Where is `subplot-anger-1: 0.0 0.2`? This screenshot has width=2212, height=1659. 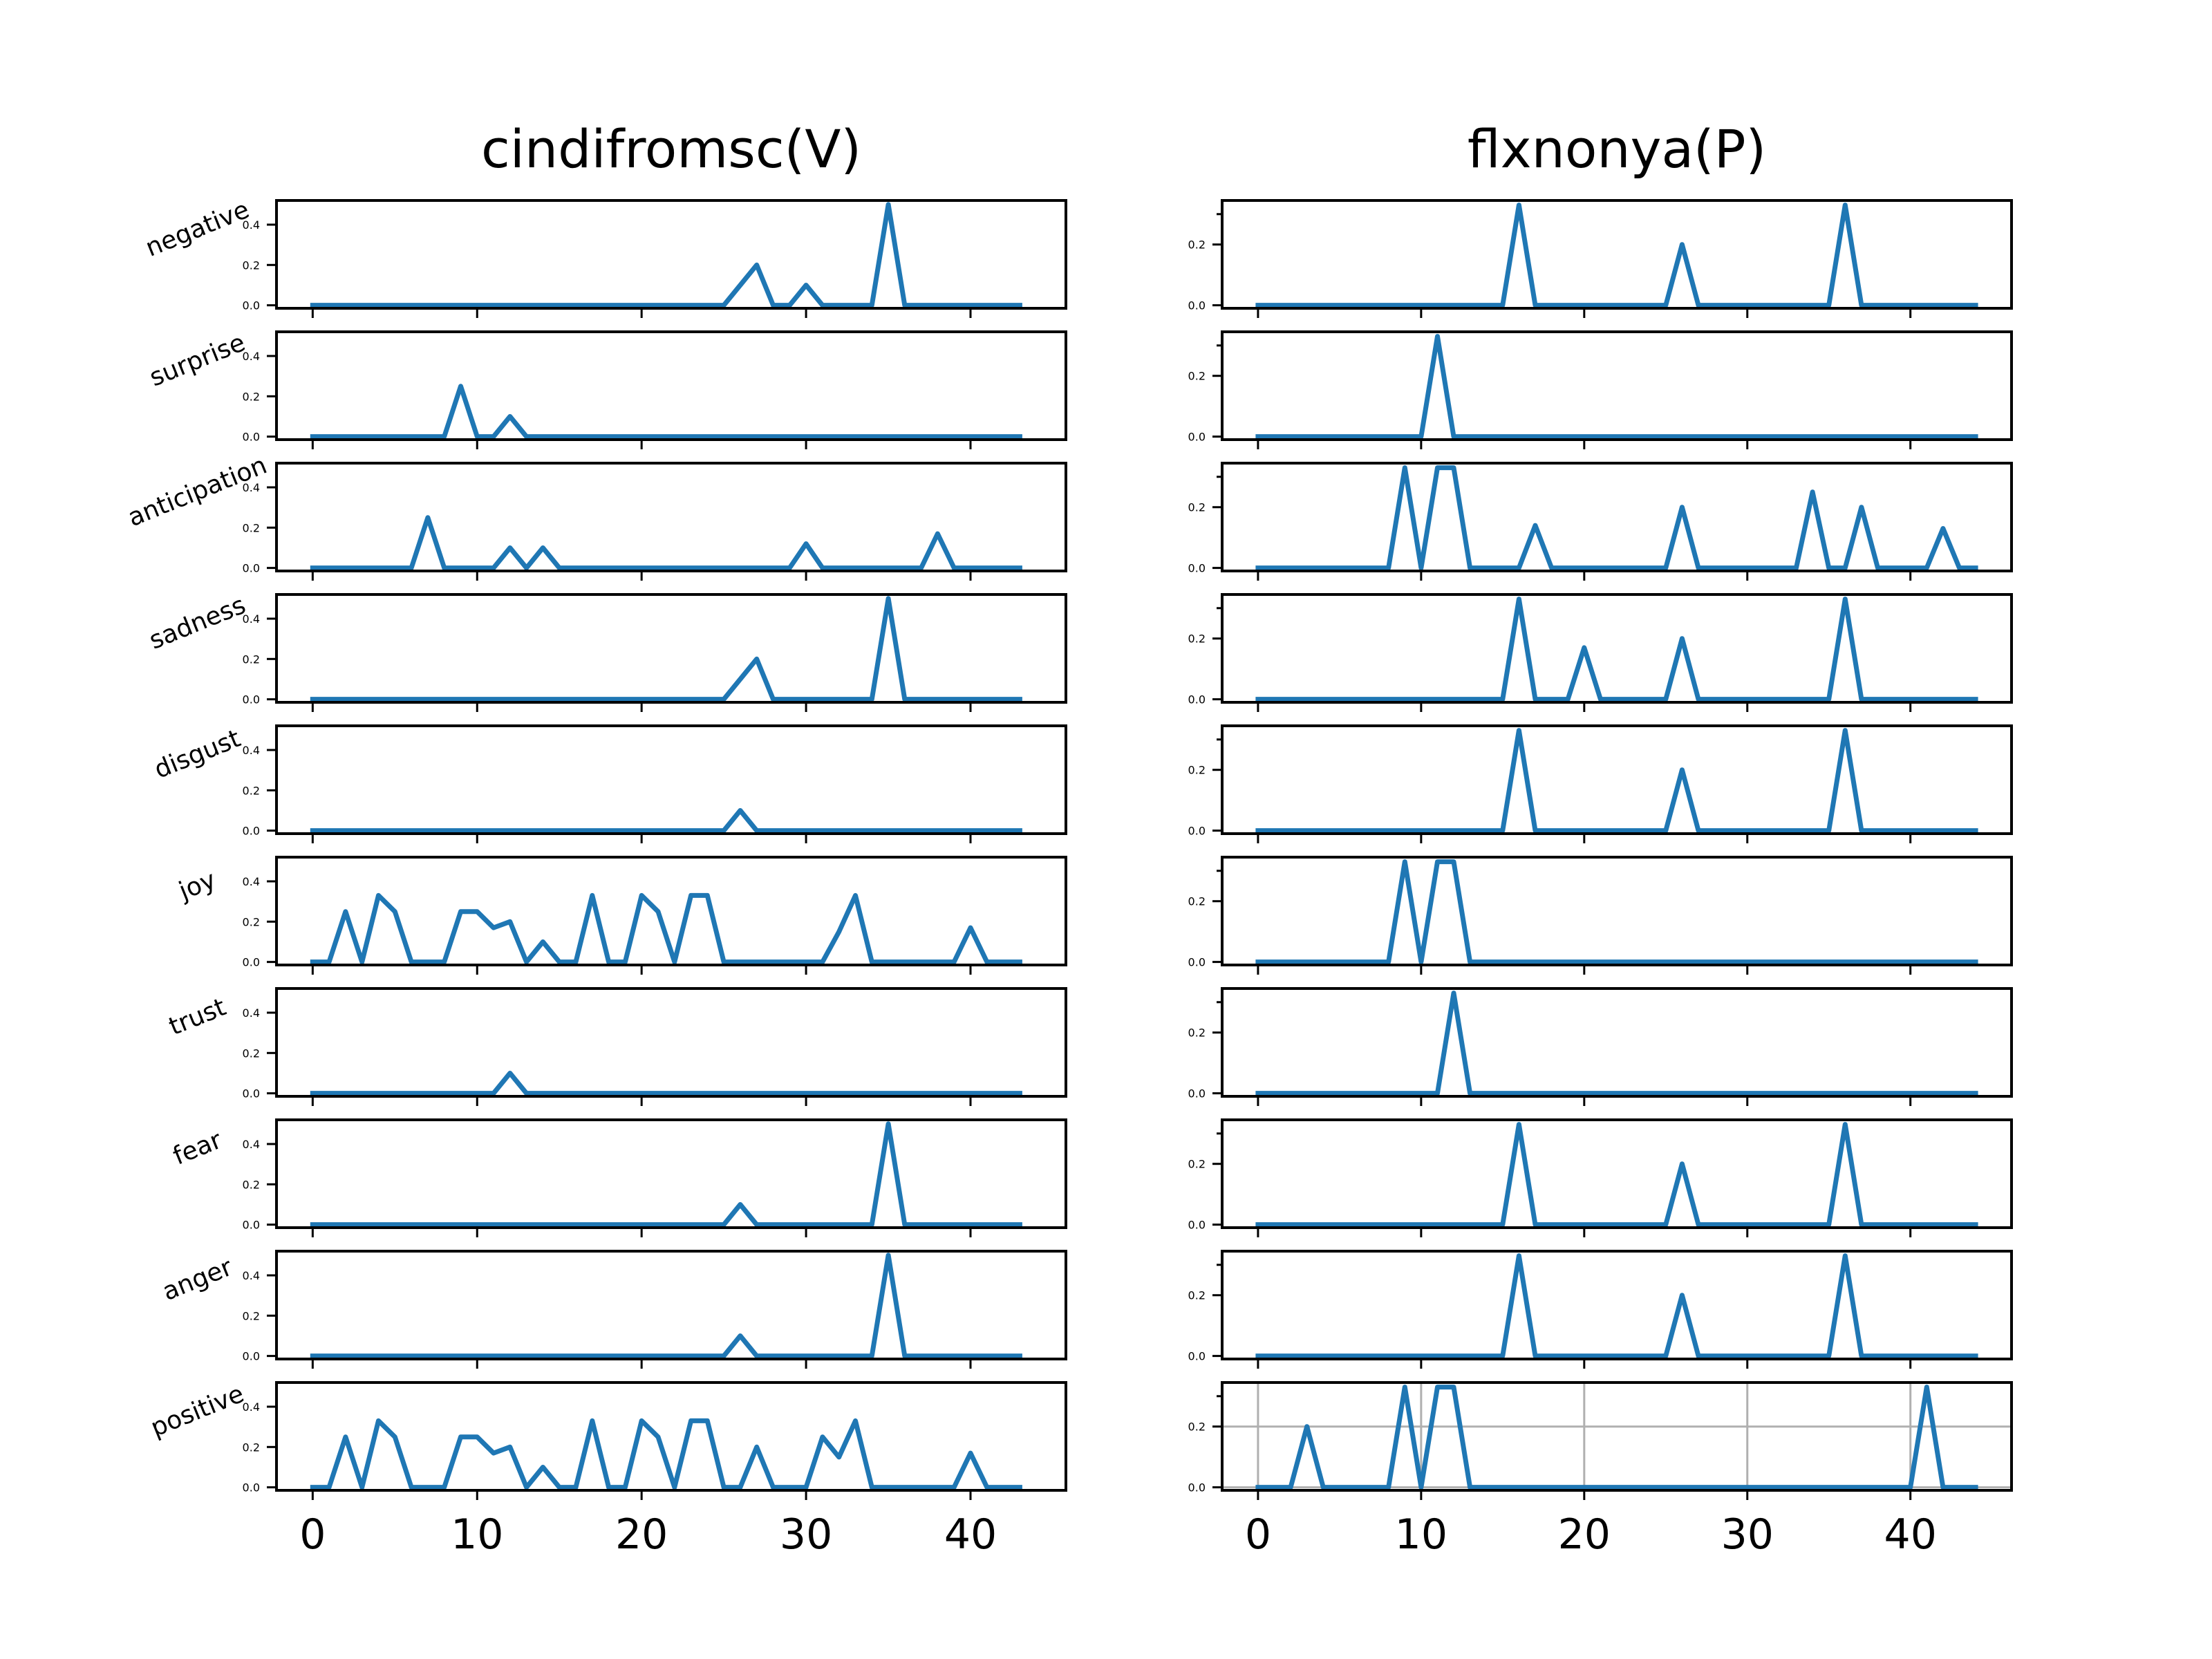
subplot-anger-1: 0.0 0.2 is located at coordinates (1600, 1309).